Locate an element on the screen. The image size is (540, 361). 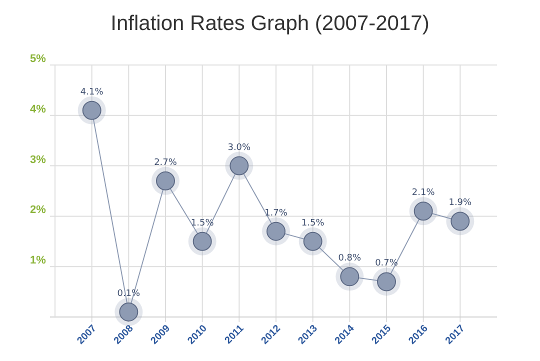
y-tick-label: 2% is located at coordinates (38, 210).